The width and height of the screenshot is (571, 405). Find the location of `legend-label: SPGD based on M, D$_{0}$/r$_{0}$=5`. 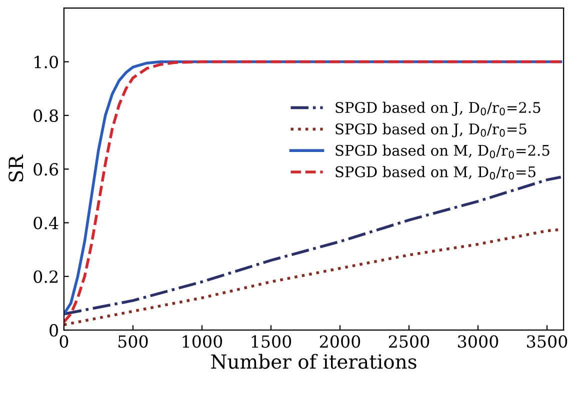

legend-label: SPGD based on M, D$_{0}$/r$_{0}$=5 is located at coordinates (436, 173).